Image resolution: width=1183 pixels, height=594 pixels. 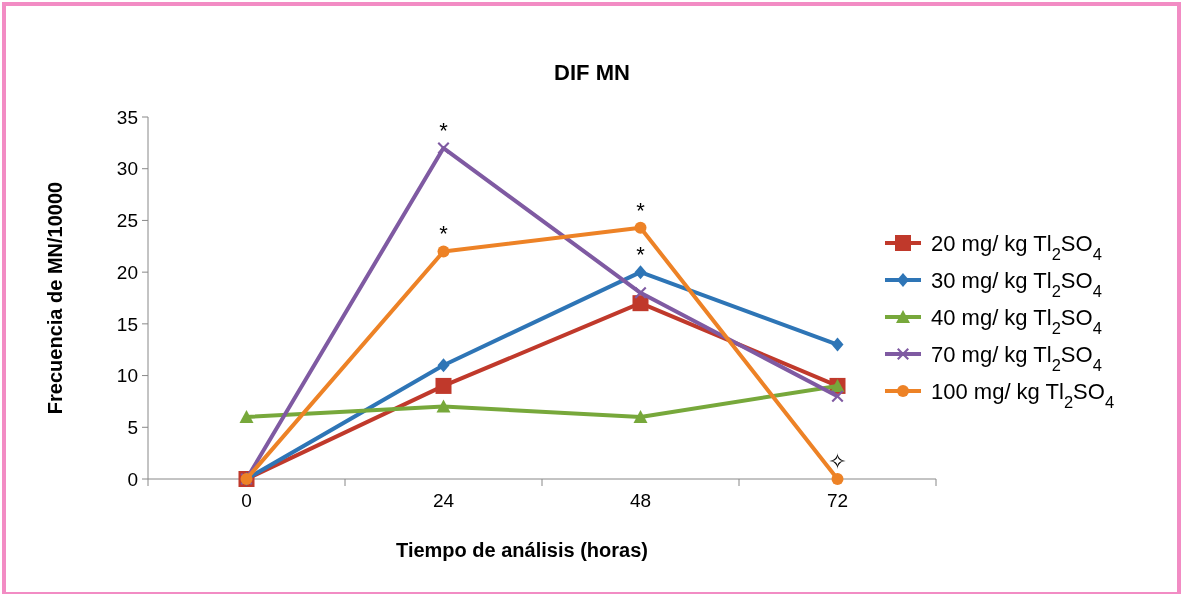 What do you see at coordinates (55, 298) in the screenshot?
I see `y-axis-title: Frecuencia de MN/10000` at bounding box center [55, 298].